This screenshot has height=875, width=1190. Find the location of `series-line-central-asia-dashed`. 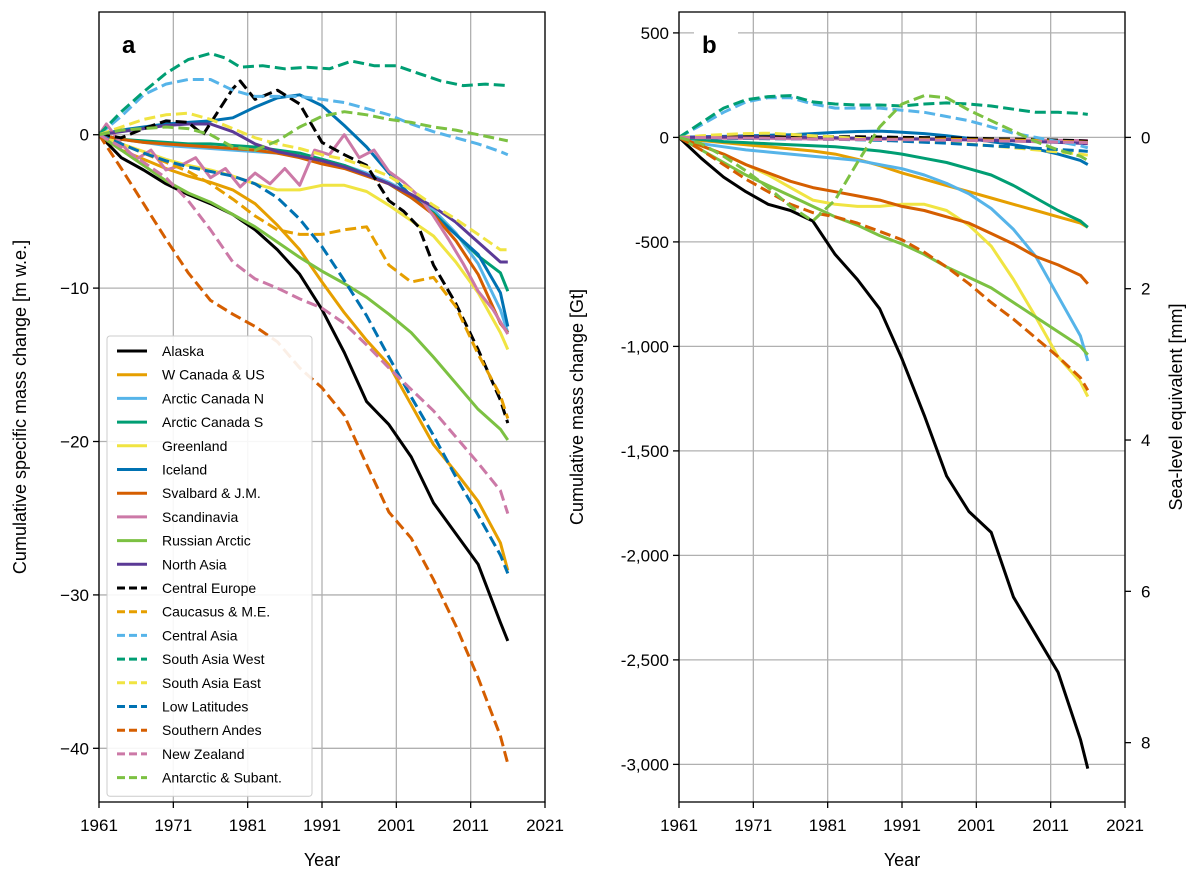

series-line-central-asia-dashed is located at coordinates (304, 117).